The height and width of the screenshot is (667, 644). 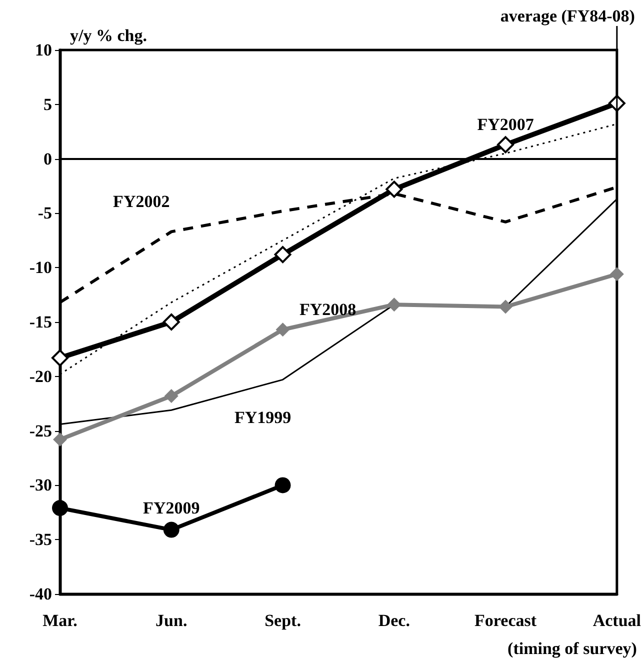 I want to click on y-axis-title: y/y % chg., so click(x=108, y=35).